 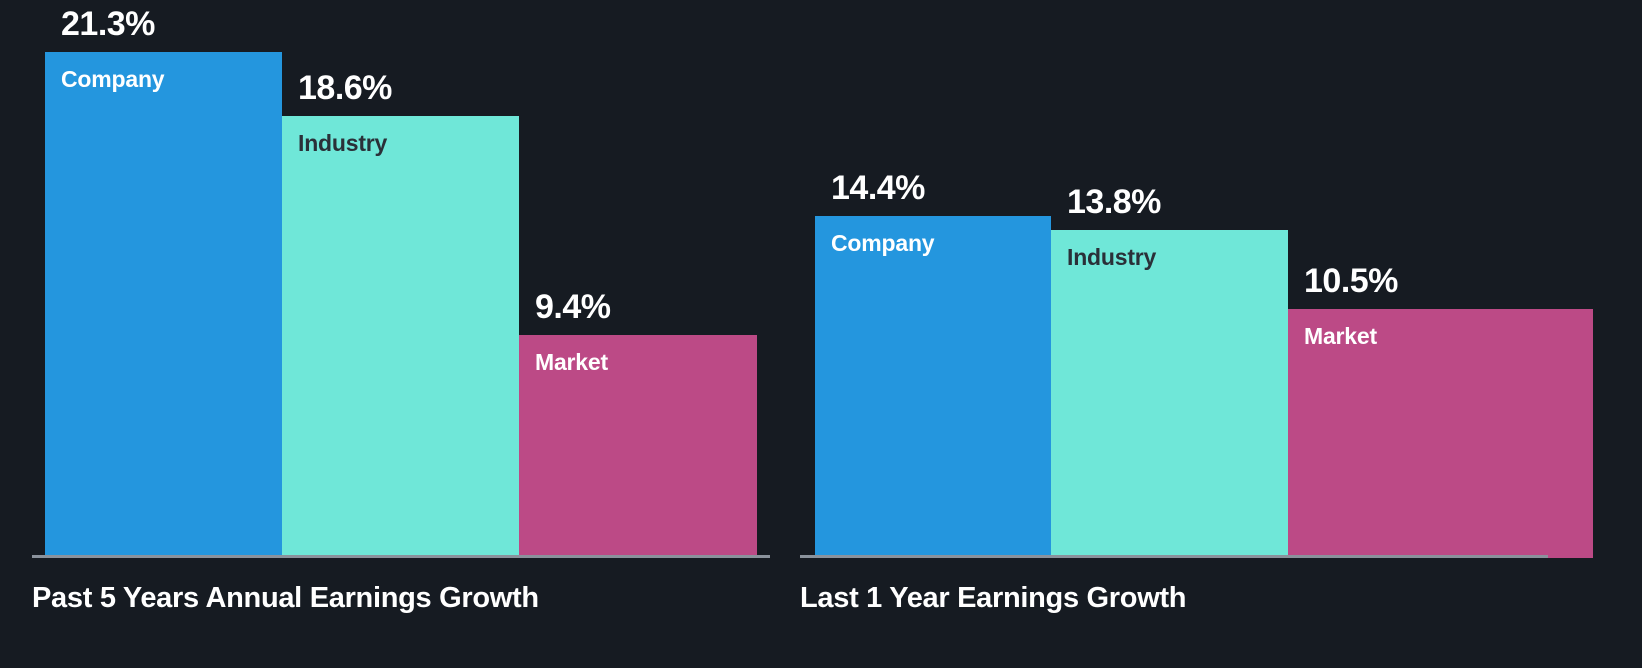 What do you see at coordinates (1114, 202) in the screenshot?
I see `bar-value-industry: 13.8%` at bounding box center [1114, 202].